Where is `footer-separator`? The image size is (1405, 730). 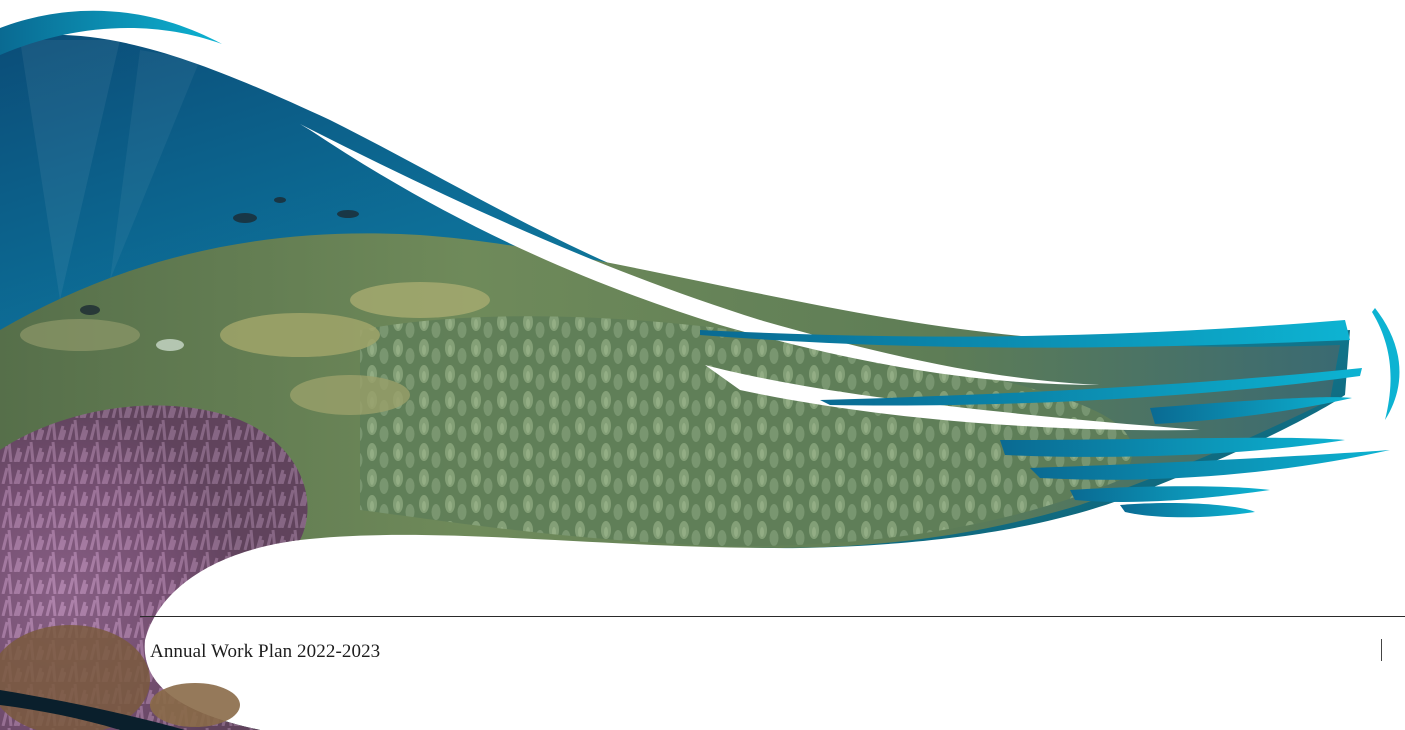 footer-separator is located at coordinates (1381, 650).